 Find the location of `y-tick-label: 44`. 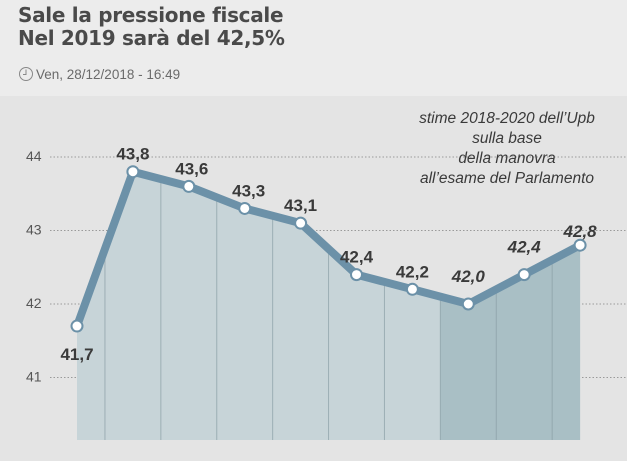

y-tick-label: 44 is located at coordinates (34, 156).